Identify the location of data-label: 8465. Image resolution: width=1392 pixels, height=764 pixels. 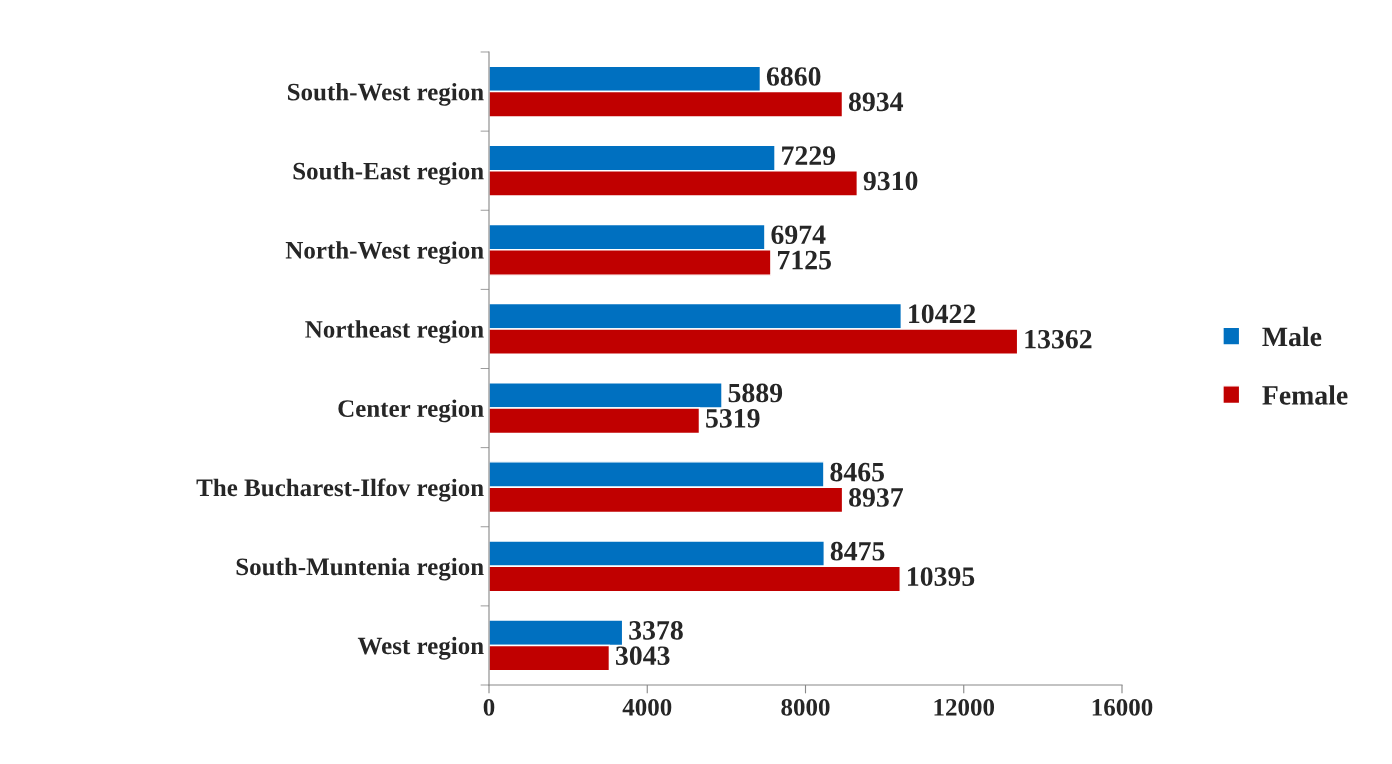
(857, 472).